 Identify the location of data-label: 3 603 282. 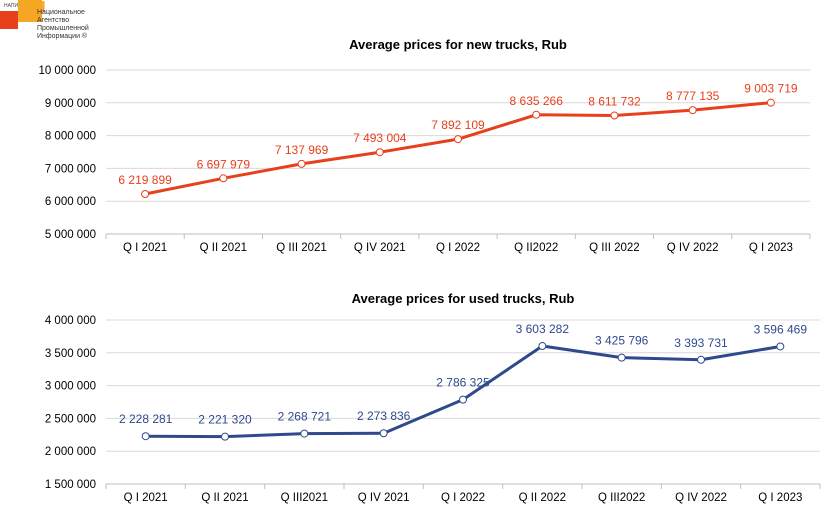
(543, 329).